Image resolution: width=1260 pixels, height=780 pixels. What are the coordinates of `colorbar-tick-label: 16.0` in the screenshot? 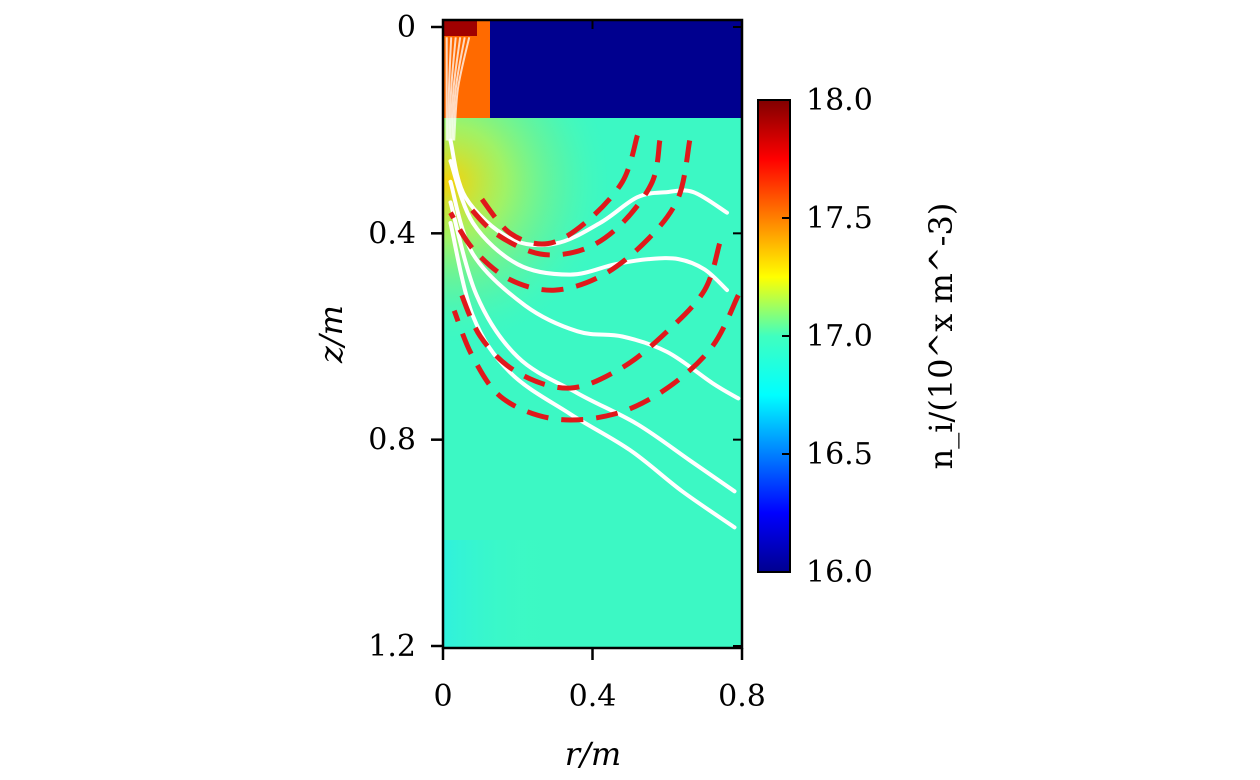 It's located at (839, 572).